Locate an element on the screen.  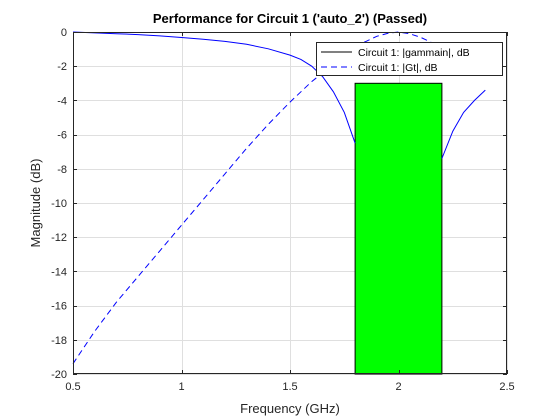
y-tick-label-0: 0 is located at coordinates (64, 33).